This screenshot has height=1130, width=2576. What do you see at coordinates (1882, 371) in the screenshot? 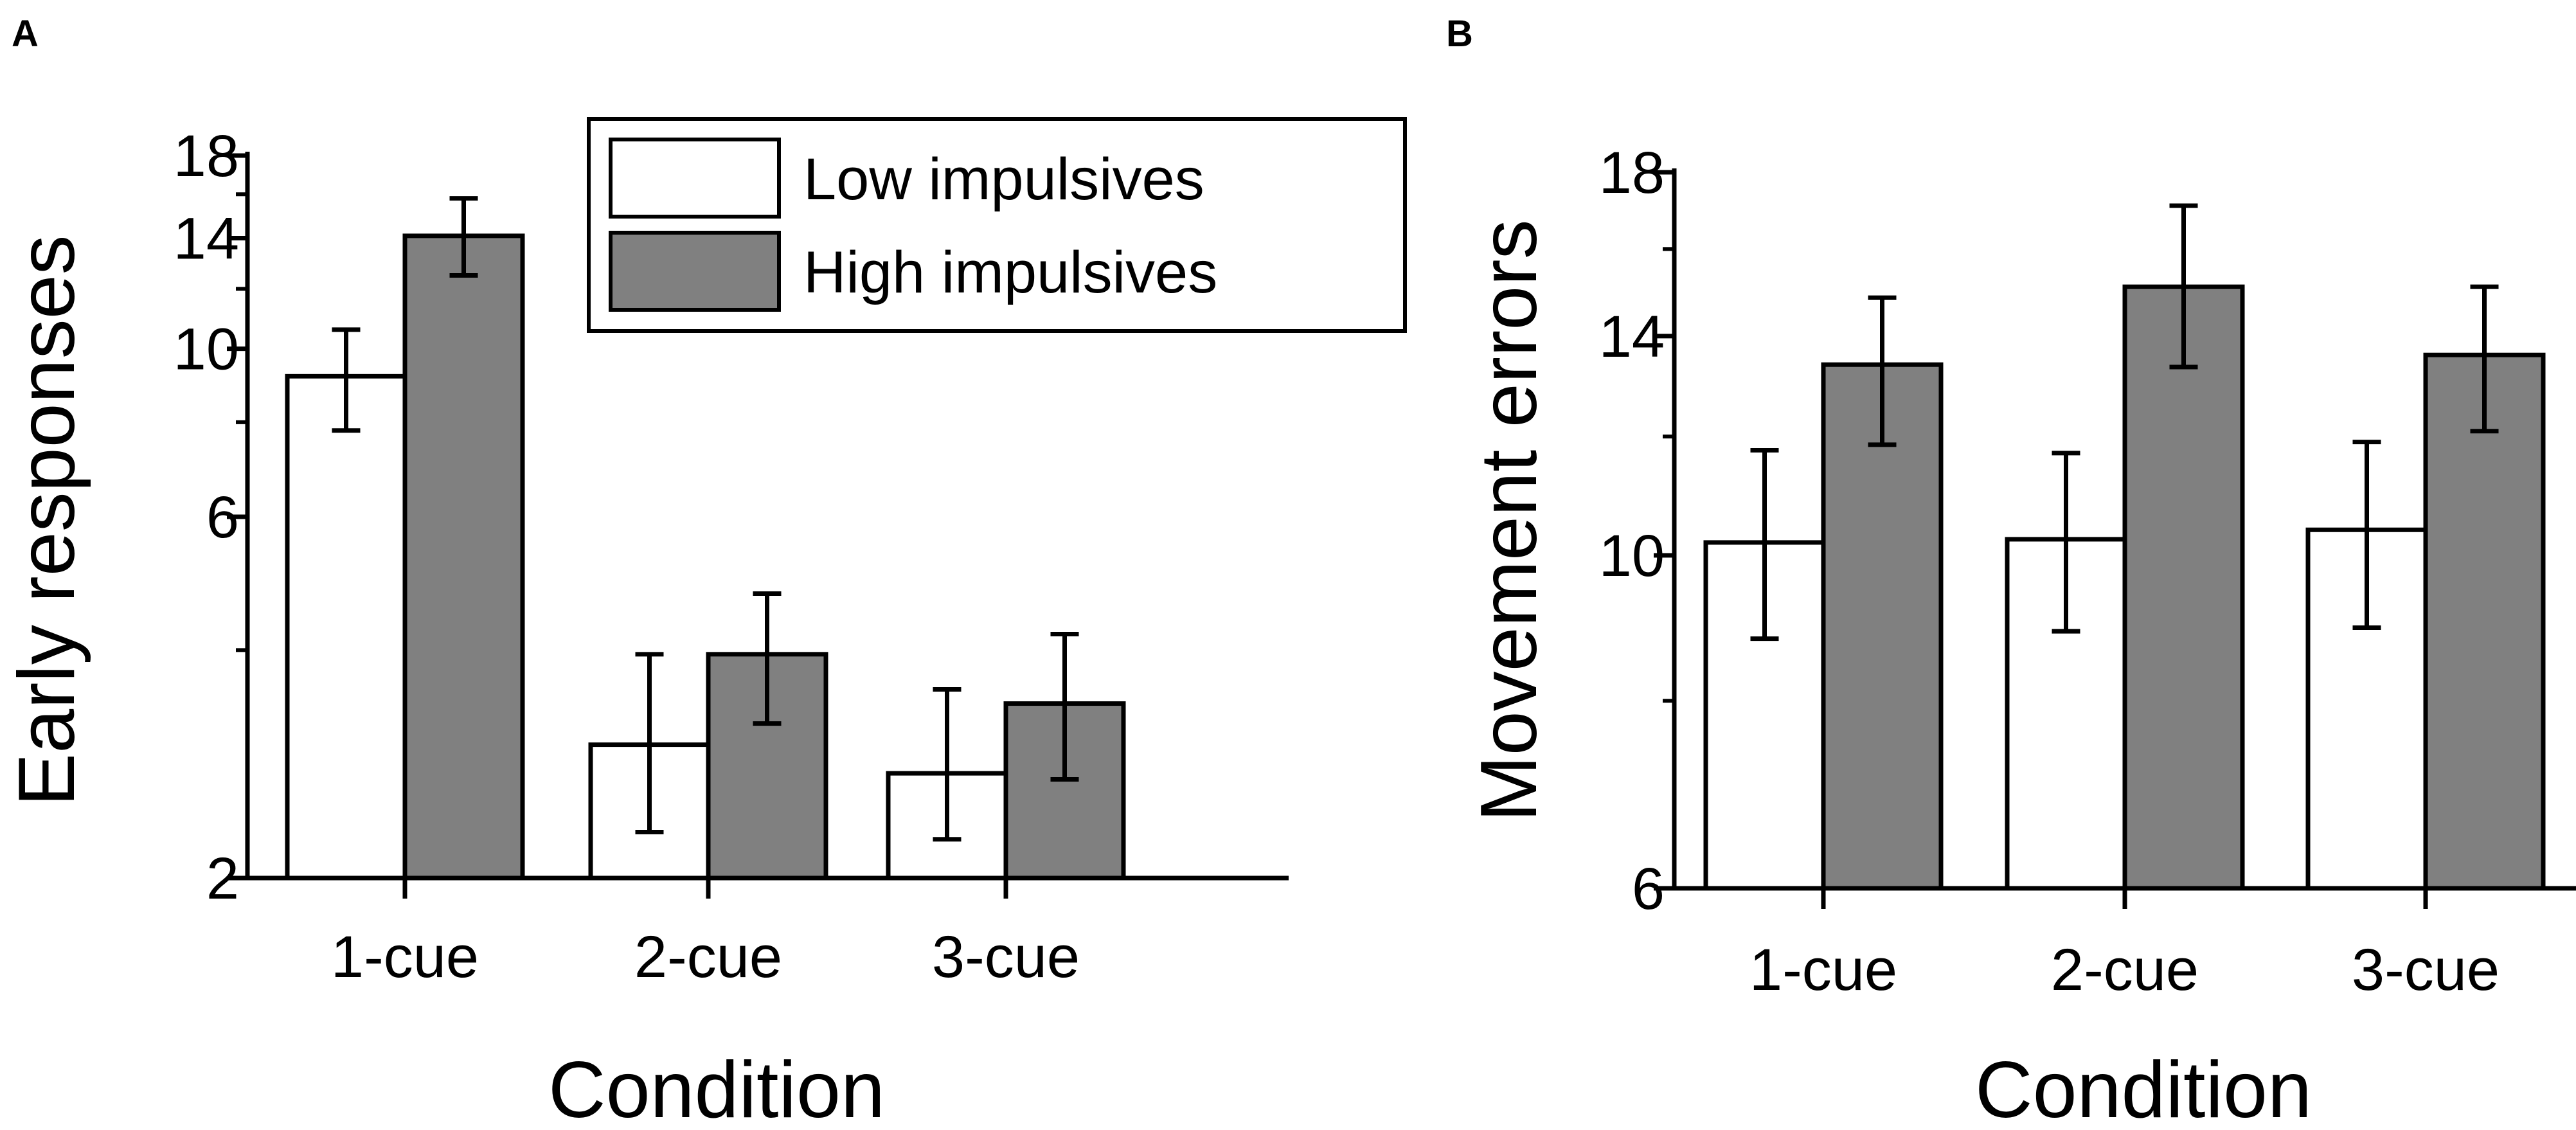
I see `errorbar-b-s1-c0` at bounding box center [1882, 371].